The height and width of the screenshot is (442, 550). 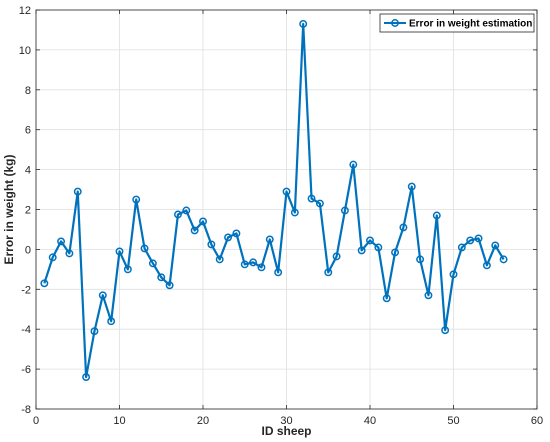 I want to click on y-tick-label: -2, so click(x=26, y=290).